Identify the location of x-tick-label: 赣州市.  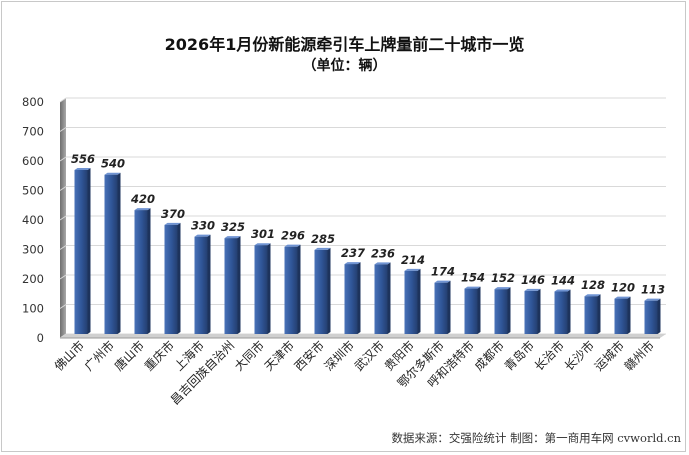
(639, 356).